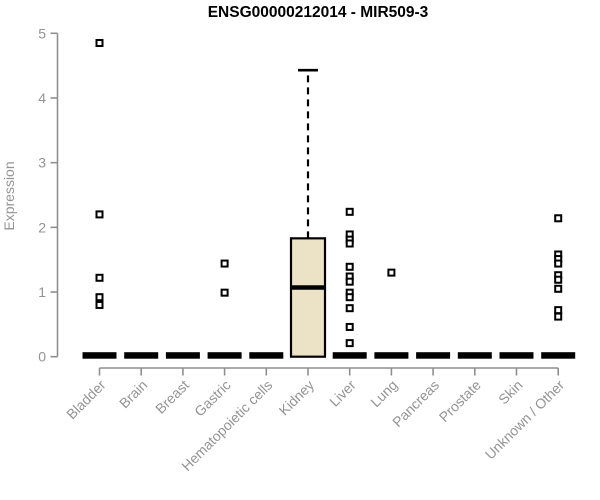 The height and width of the screenshot is (500, 600). I want to click on x-category-label: Liver, so click(342, 393).